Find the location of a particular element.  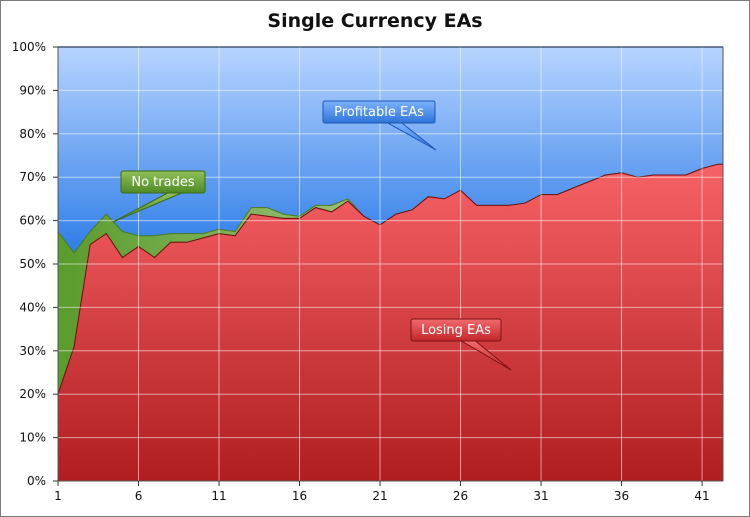

annotation-label: Losing EAs is located at coordinates (456, 330).